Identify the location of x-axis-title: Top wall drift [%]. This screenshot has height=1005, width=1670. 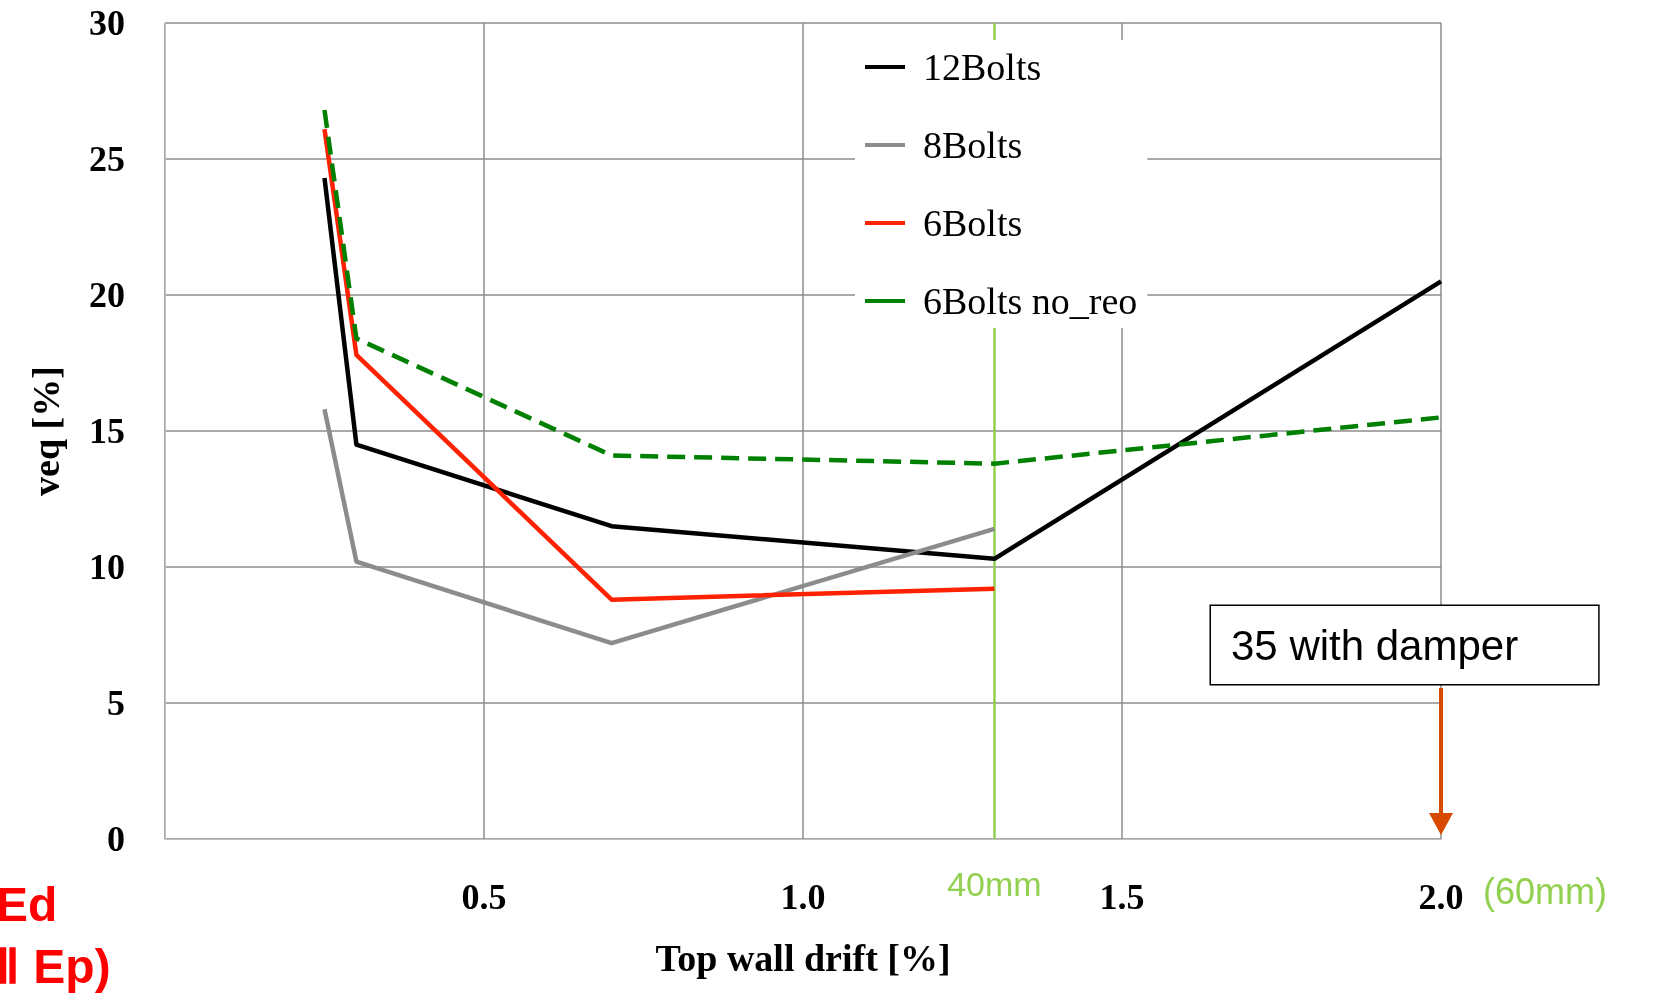
(803, 958).